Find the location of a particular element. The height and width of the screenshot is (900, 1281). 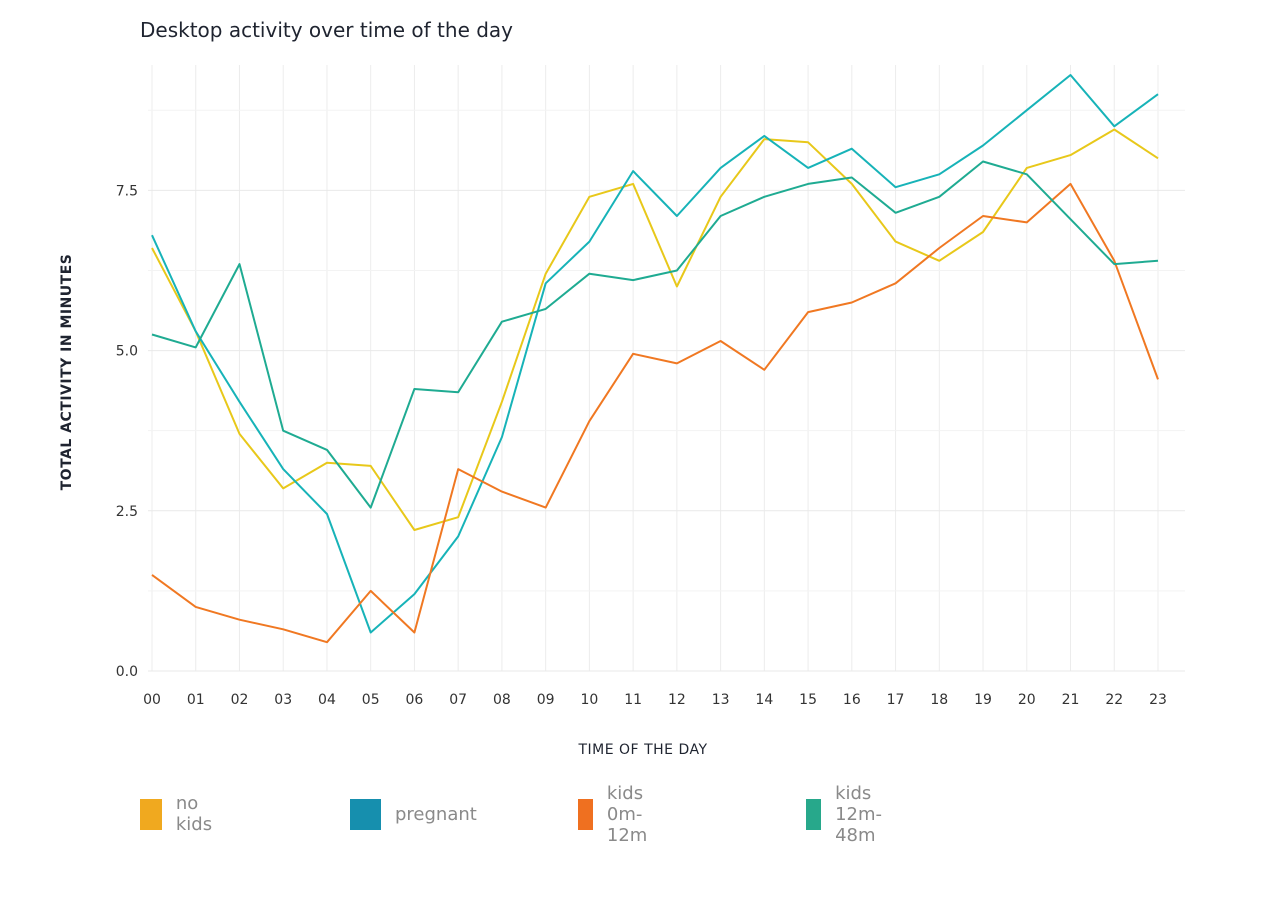

x-tick-label: 05 is located at coordinates (371, 700).